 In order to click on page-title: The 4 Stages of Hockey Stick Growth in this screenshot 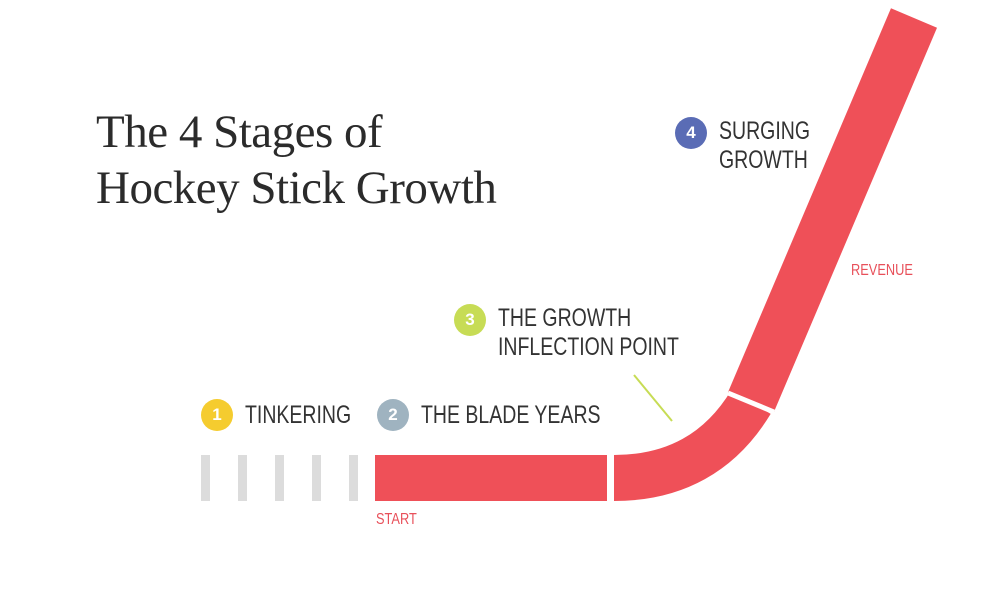, I will do `click(296, 160)`.